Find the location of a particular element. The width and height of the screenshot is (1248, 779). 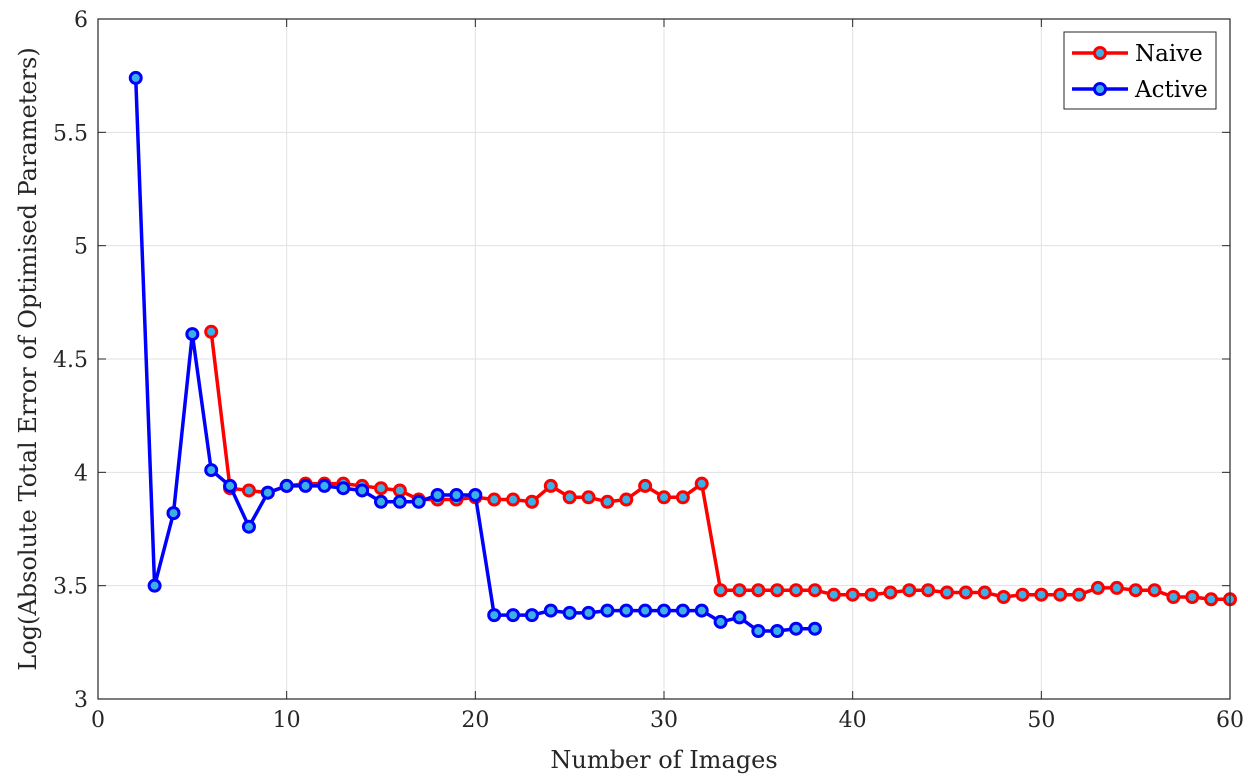

legend-marker-naive is located at coordinates (1100, 53).